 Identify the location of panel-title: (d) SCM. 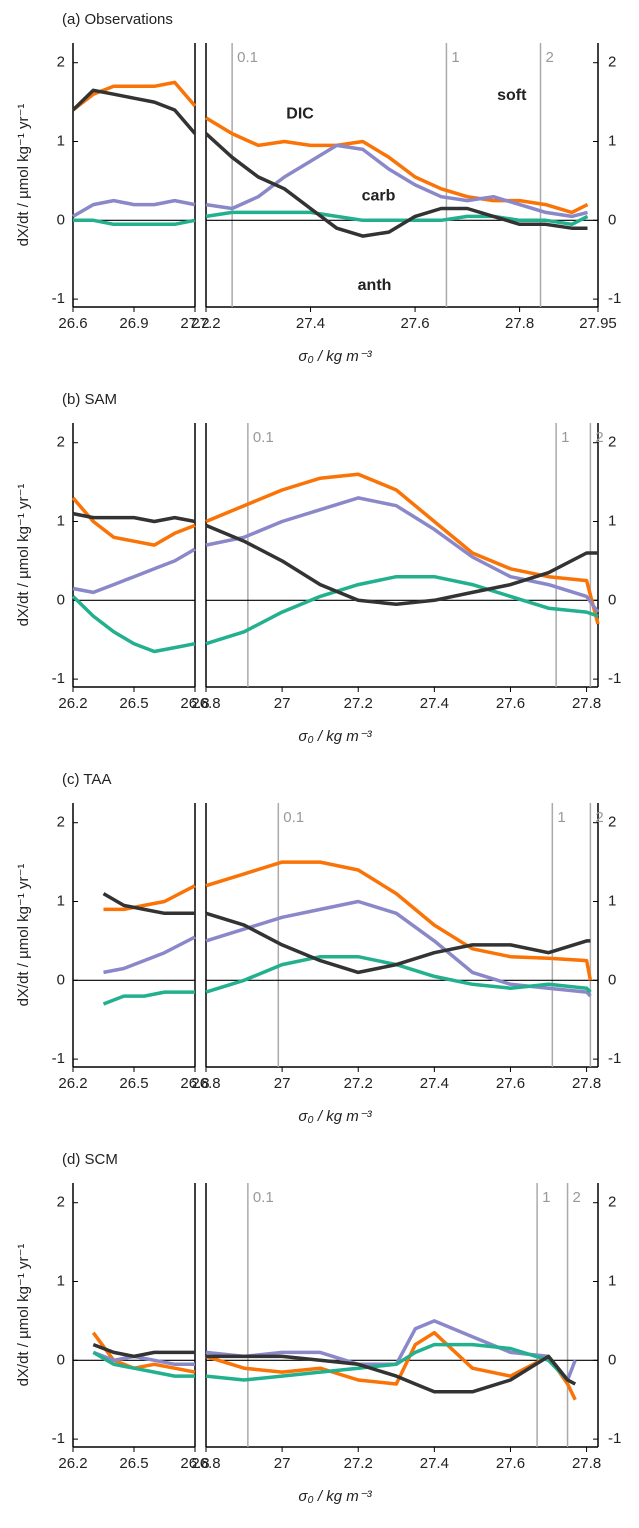
(90, 1159).